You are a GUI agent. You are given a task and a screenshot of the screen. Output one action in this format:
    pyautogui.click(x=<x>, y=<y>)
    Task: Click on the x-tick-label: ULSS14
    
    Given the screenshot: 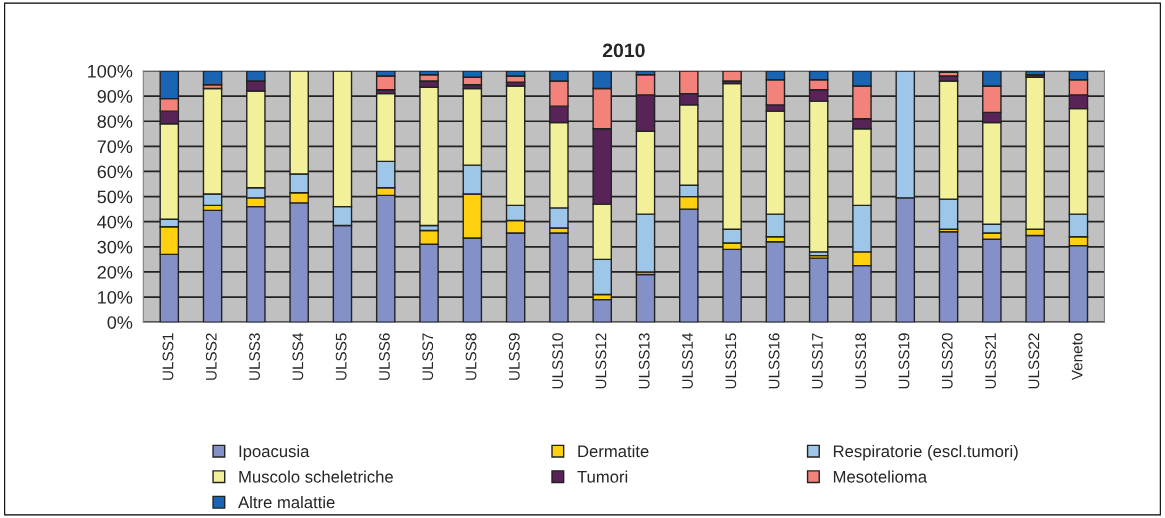 What is the action you would take?
    pyautogui.click(x=687, y=361)
    